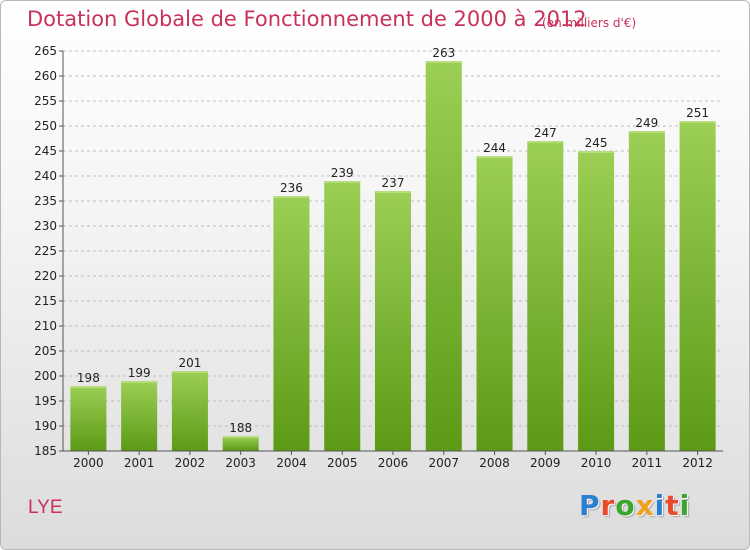  Describe the element at coordinates (139, 463) in the screenshot. I see `x-tick-label: 2001` at that location.